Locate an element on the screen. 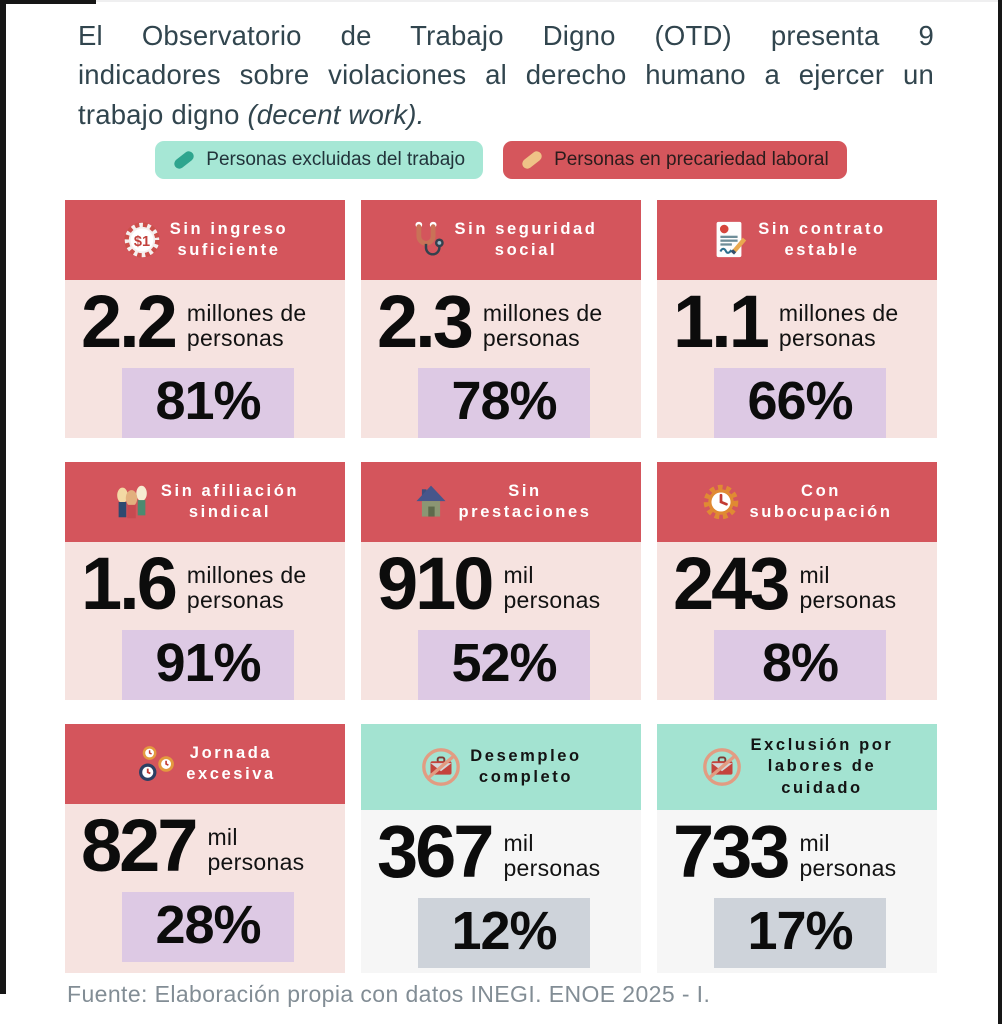 The height and width of the screenshot is (1024, 1002). clocks-icon is located at coordinates (156, 764).